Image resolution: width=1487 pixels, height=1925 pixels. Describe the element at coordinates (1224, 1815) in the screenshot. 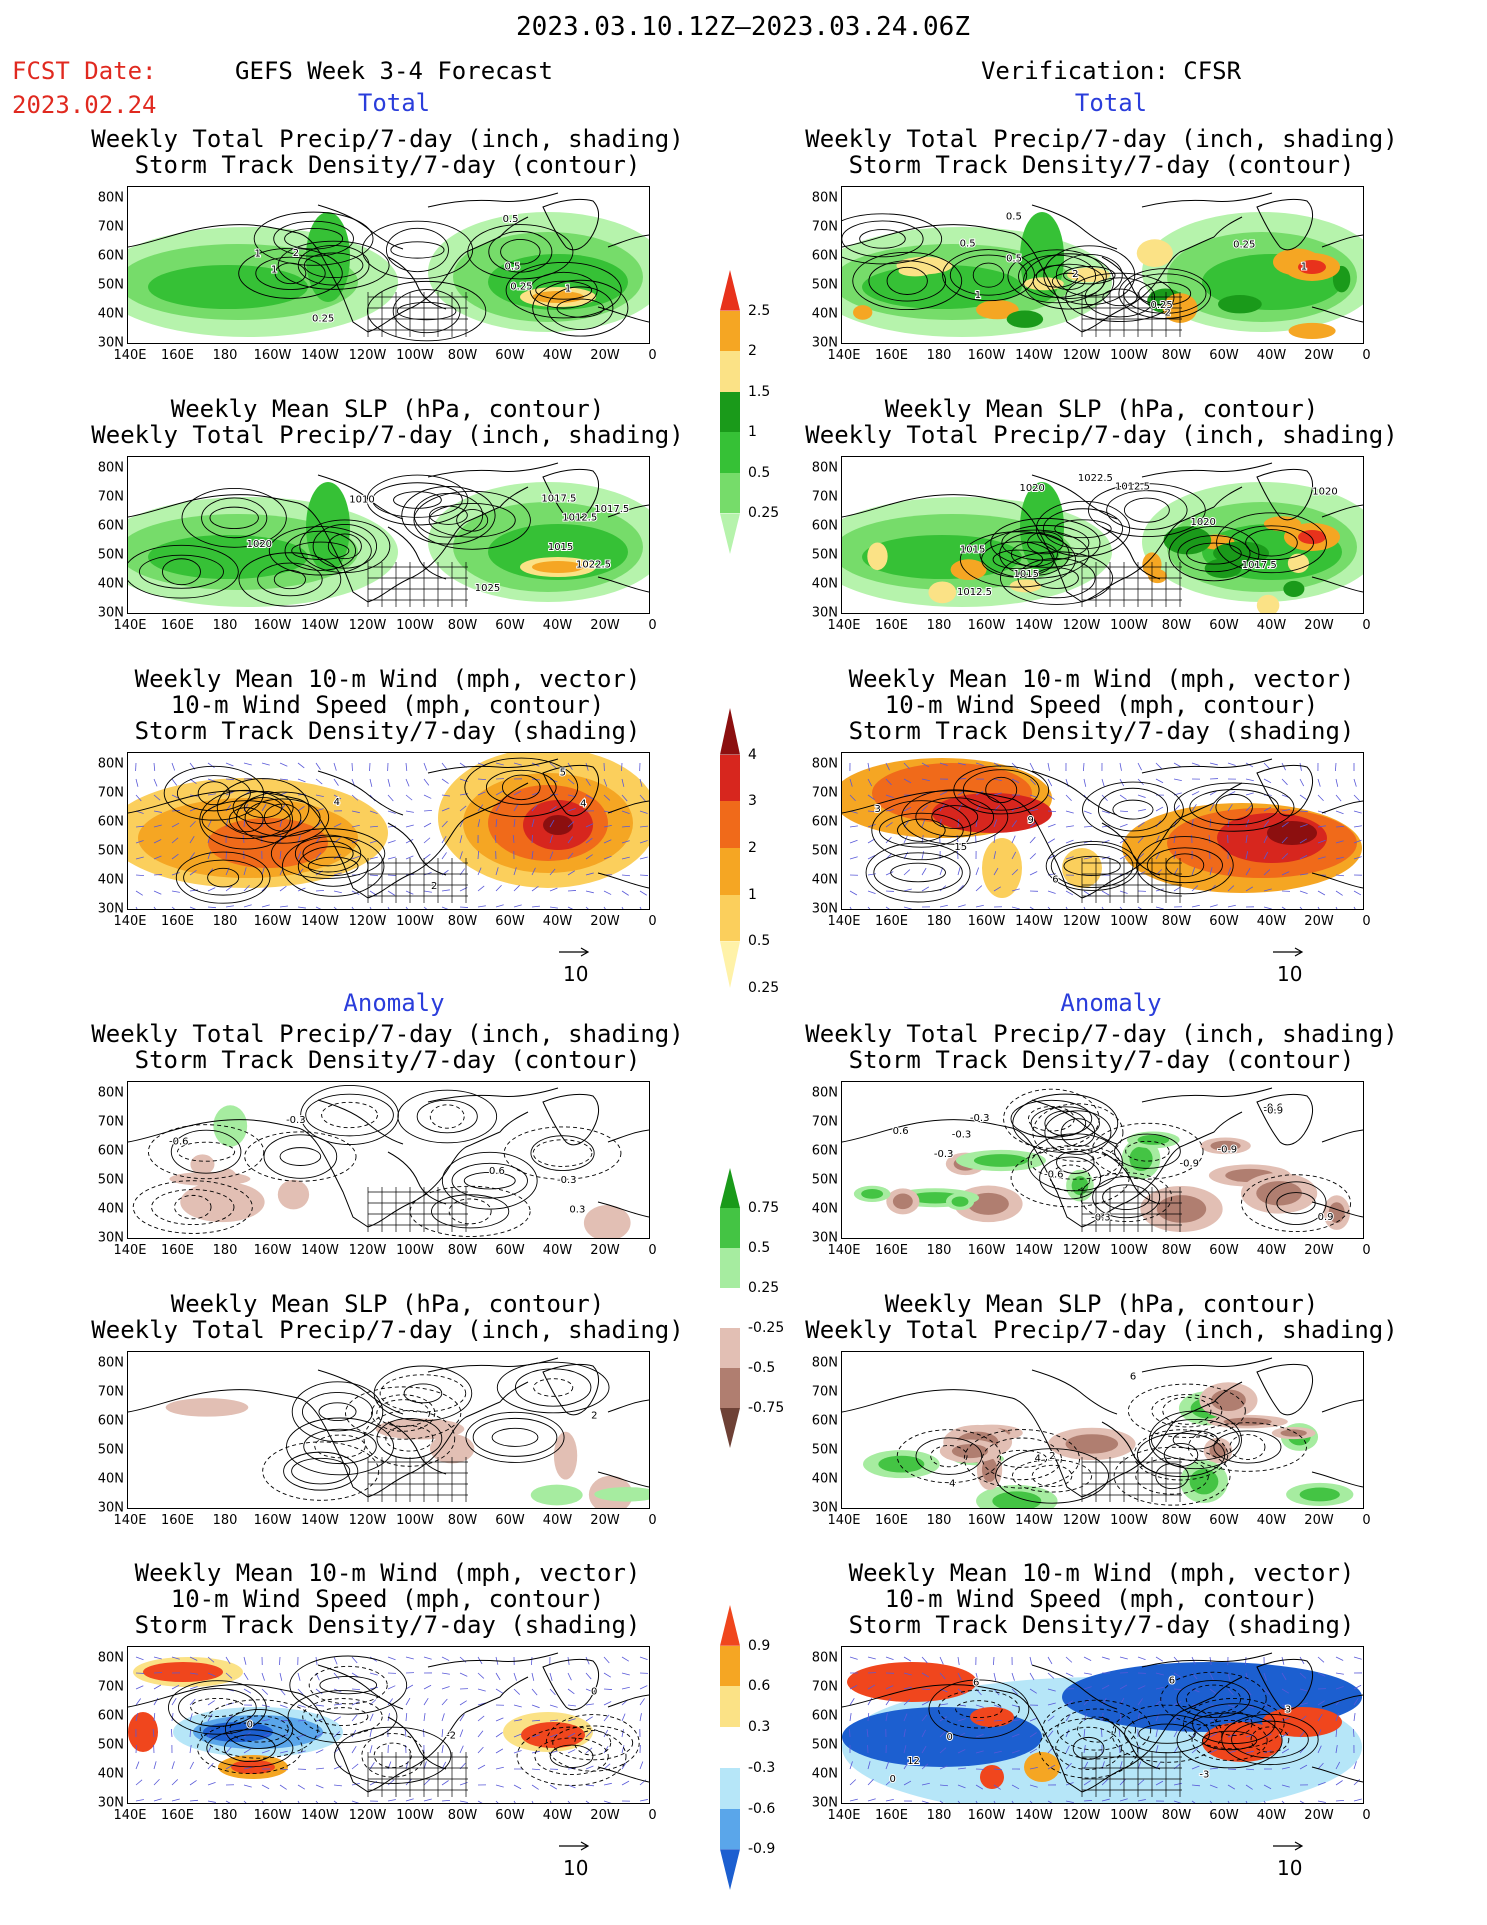

I see `lon-label: 60W` at that location.